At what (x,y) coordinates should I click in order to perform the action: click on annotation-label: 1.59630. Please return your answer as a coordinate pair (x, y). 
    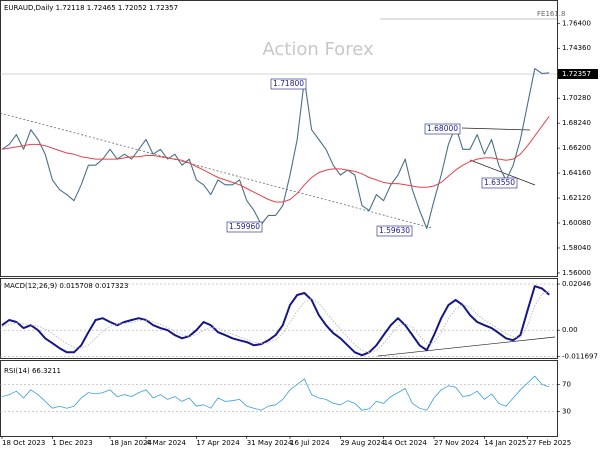
    Looking at the image, I should click on (394, 230).